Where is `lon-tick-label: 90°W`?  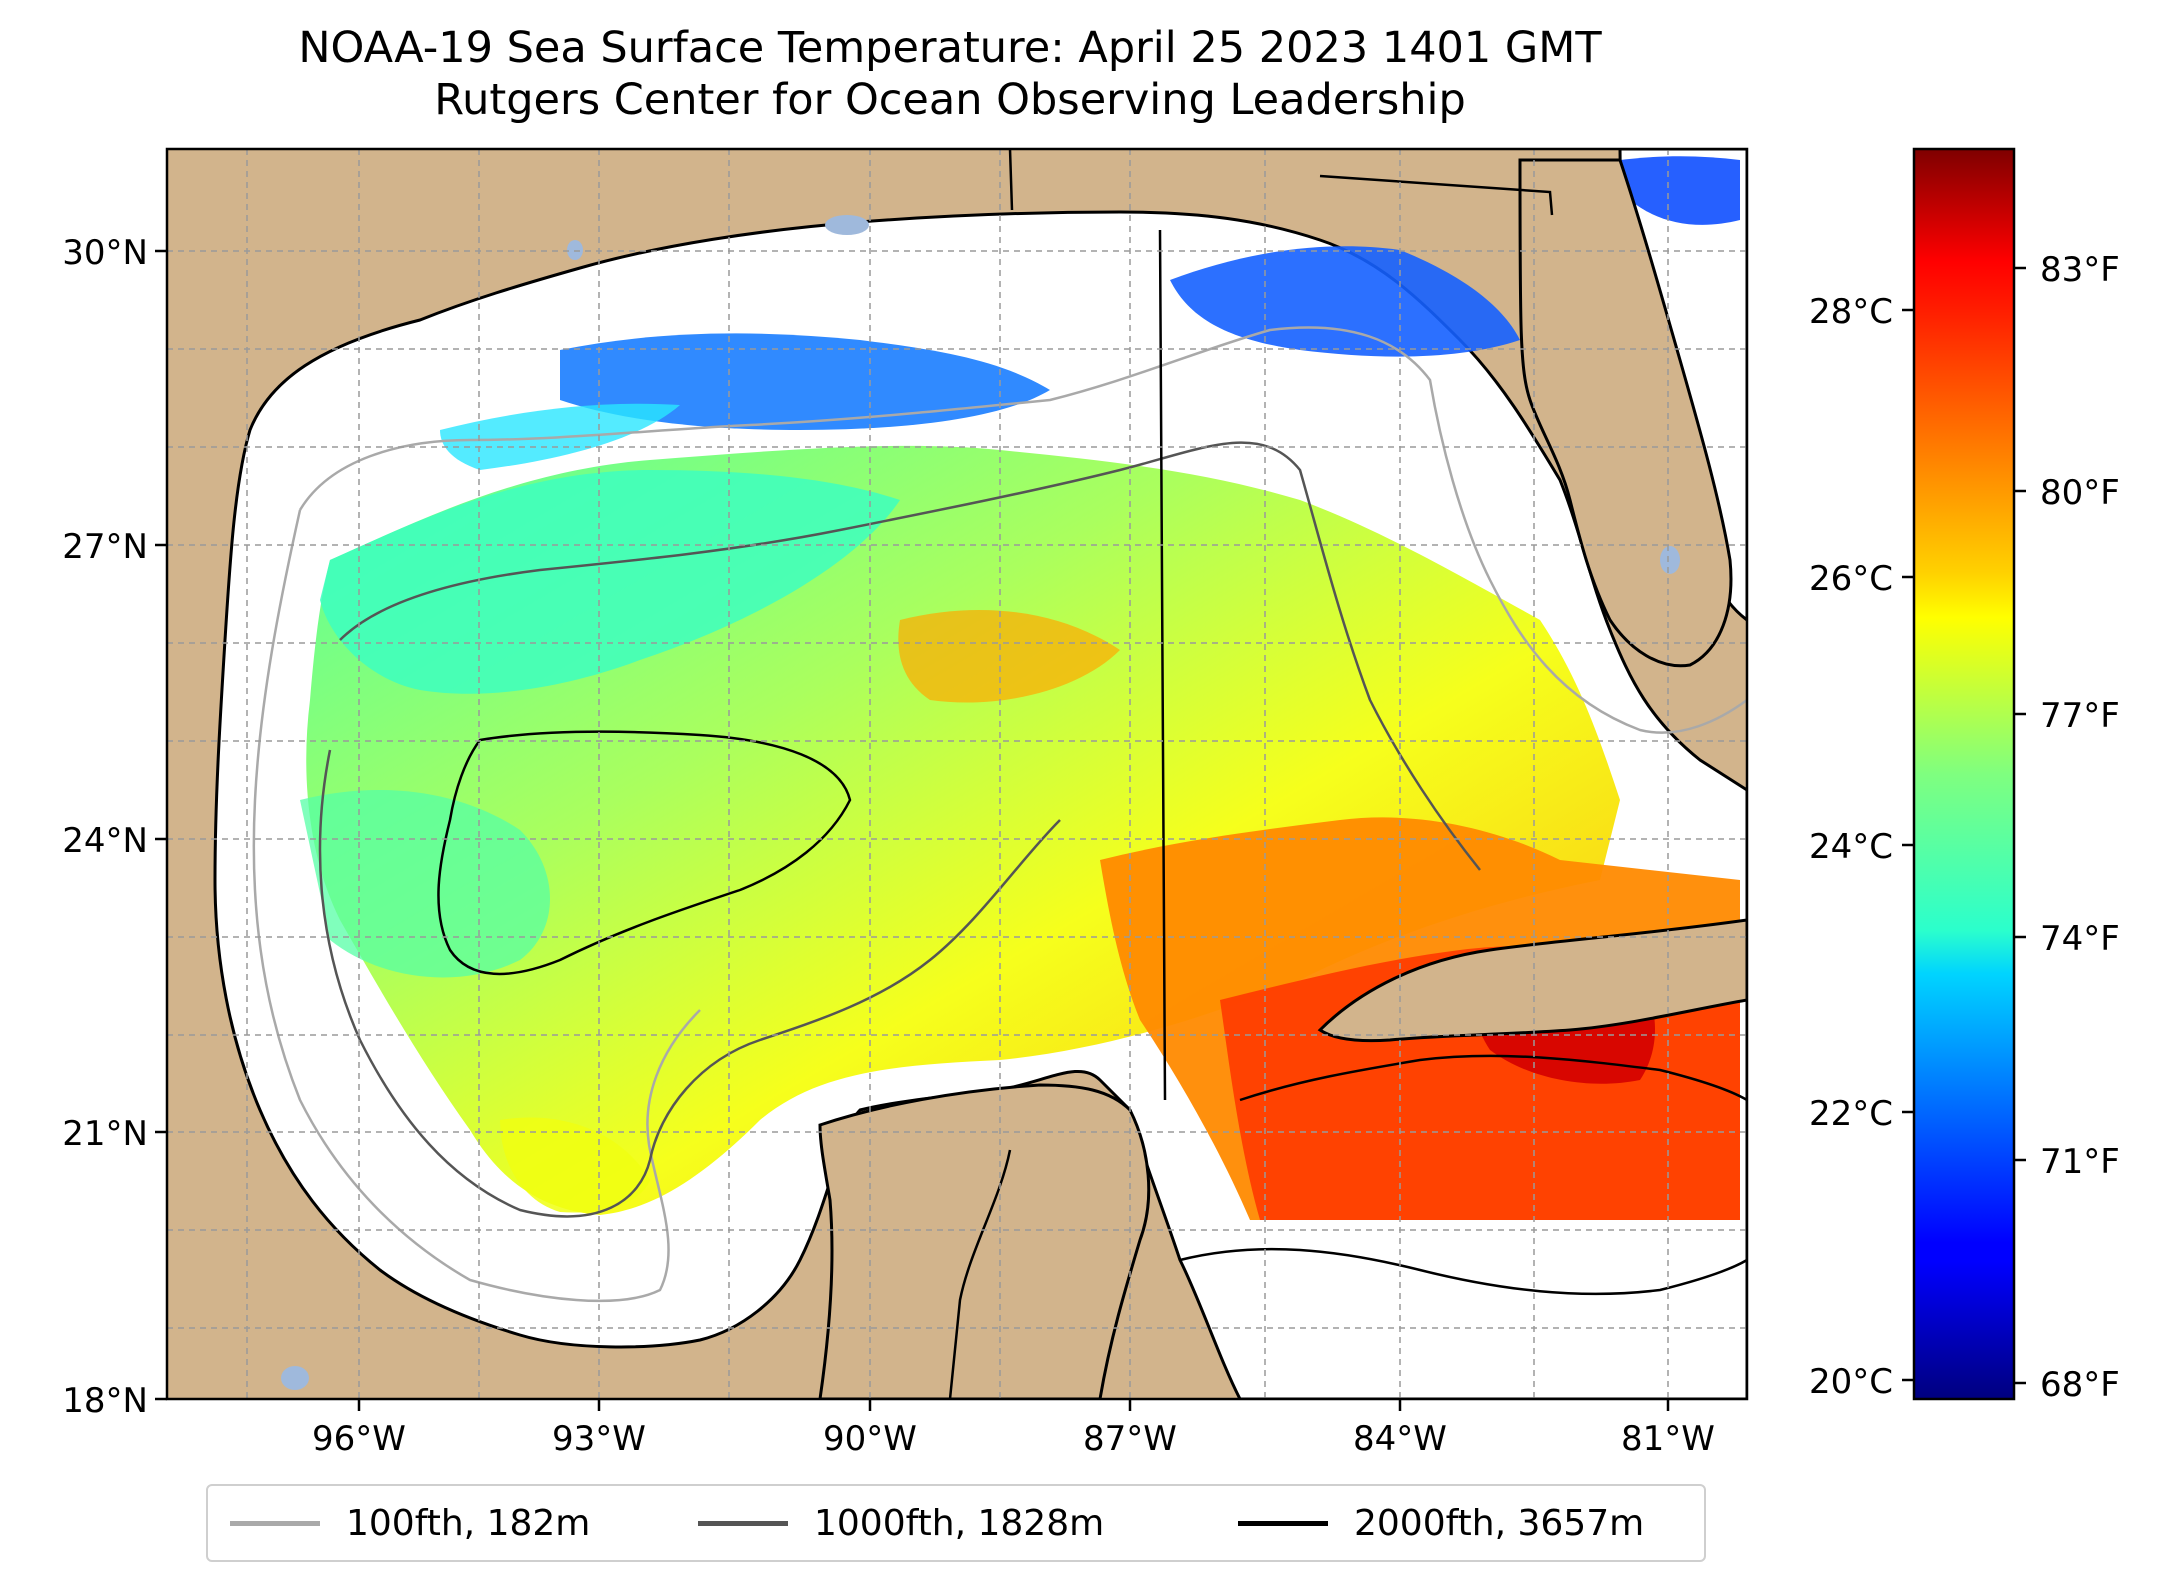 lon-tick-label: 90°W is located at coordinates (870, 1439).